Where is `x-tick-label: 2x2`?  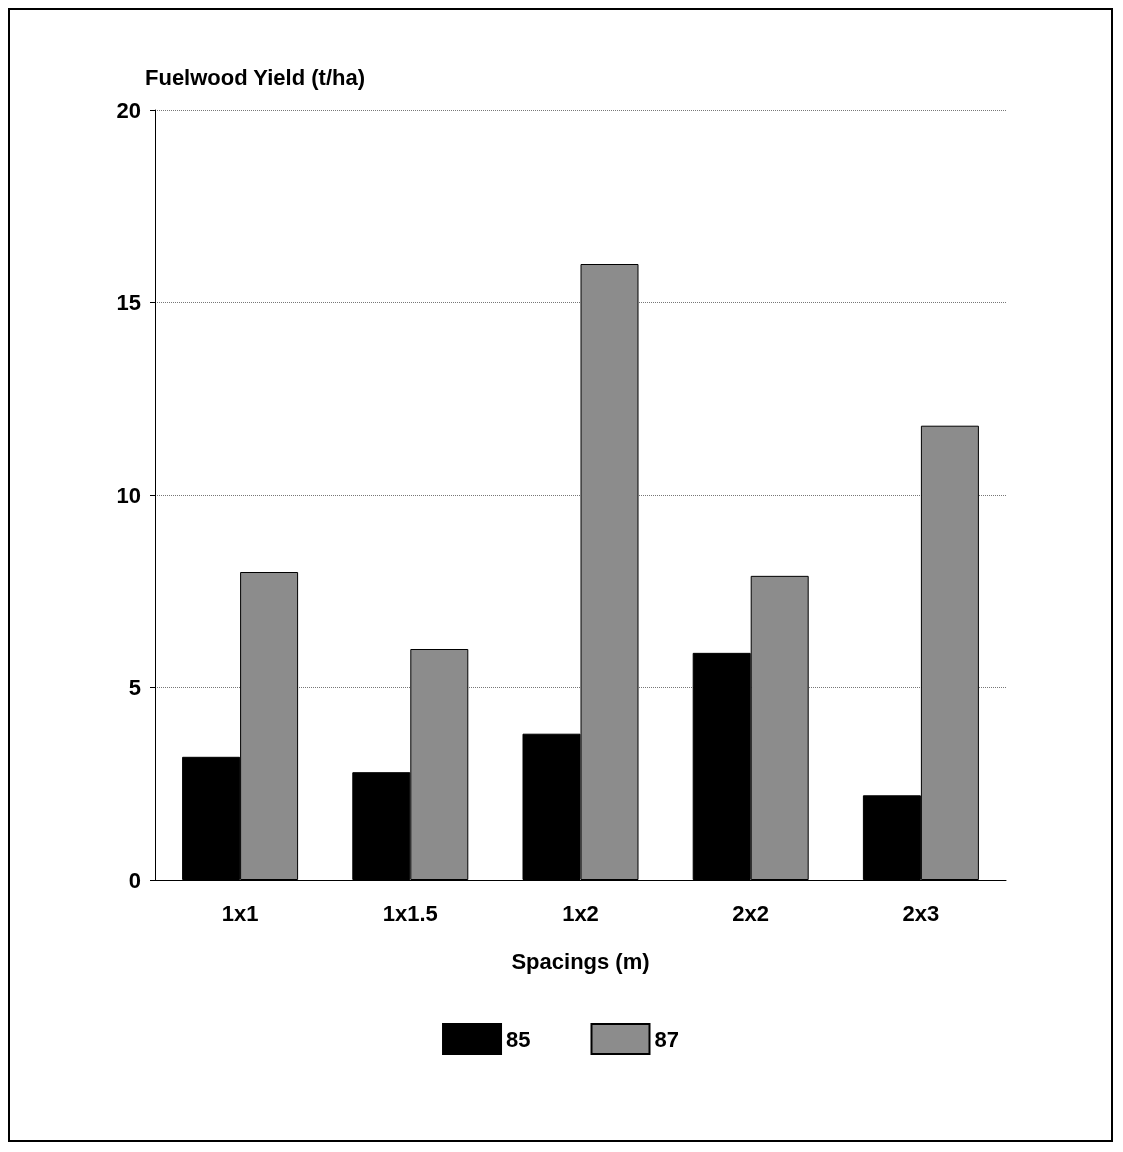 x-tick-label: 2x2 is located at coordinates (751, 913).